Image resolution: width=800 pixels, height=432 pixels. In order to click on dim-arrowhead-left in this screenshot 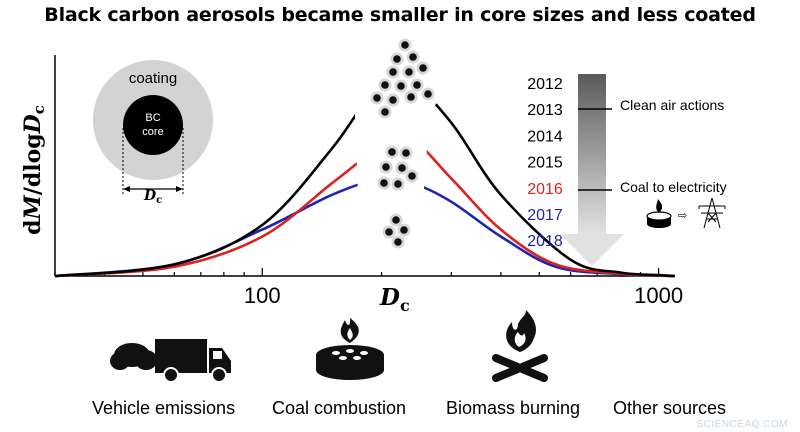, I will do `click(126, 189)`.